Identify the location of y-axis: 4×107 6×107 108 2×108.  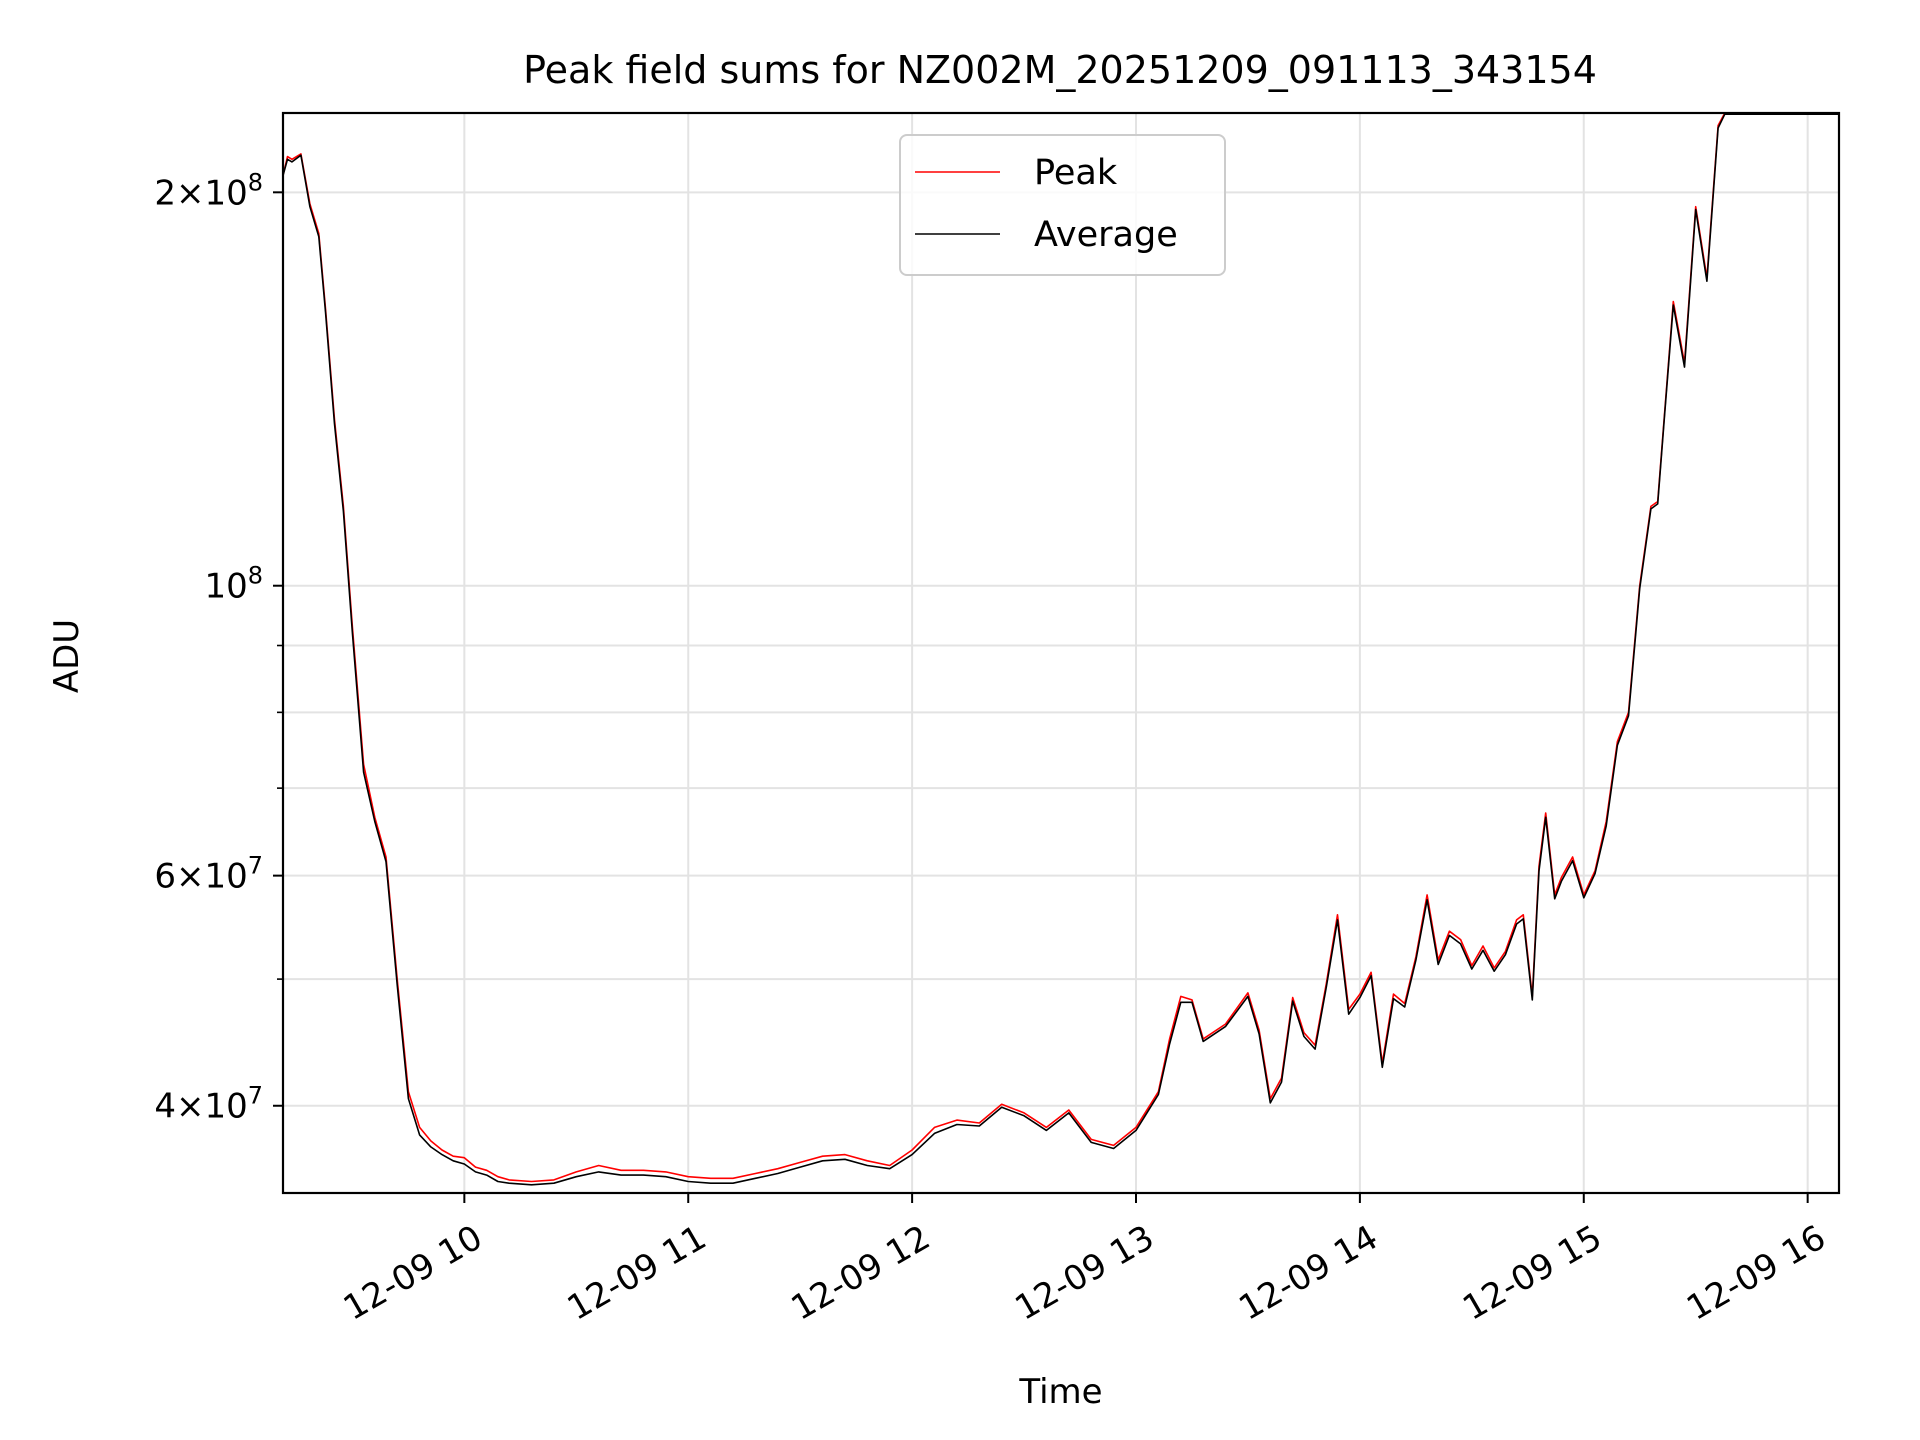
(218, 647).